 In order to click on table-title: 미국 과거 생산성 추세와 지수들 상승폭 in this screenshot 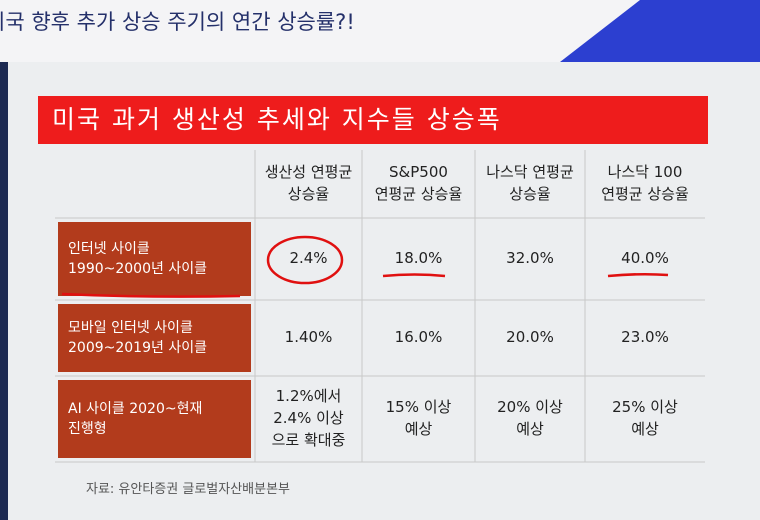, I will do `click(373, 120)`.